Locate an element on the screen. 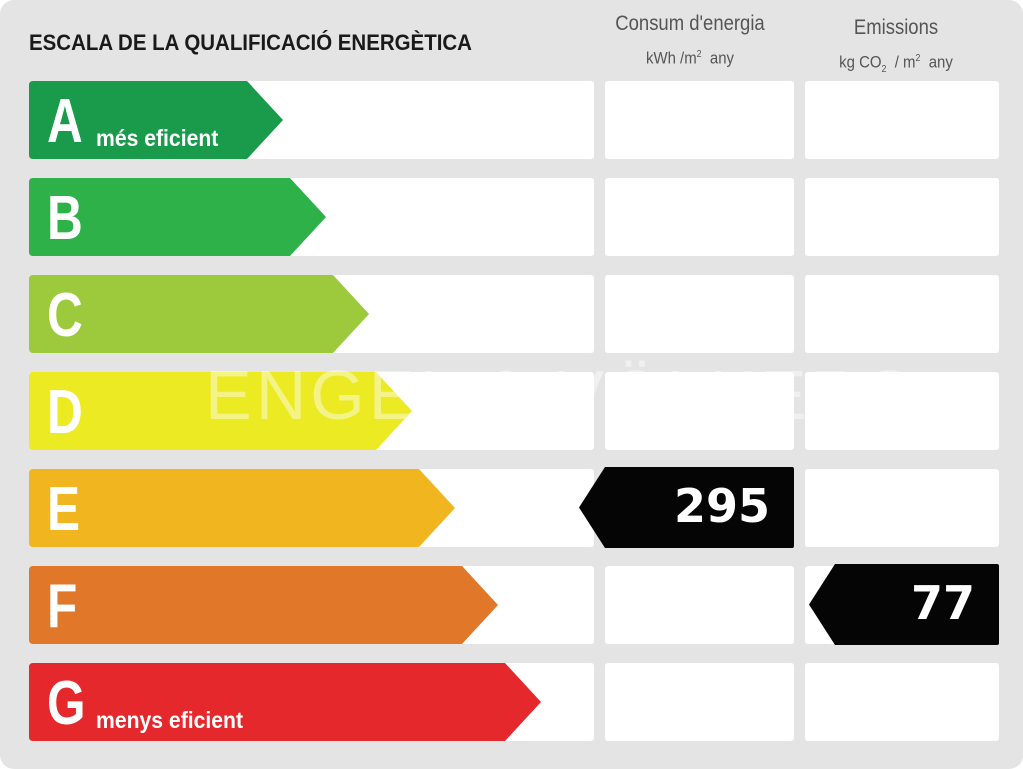 This screenshot has width=1023, height=769. consumption-cell-d is located at coordinates (699, 411).